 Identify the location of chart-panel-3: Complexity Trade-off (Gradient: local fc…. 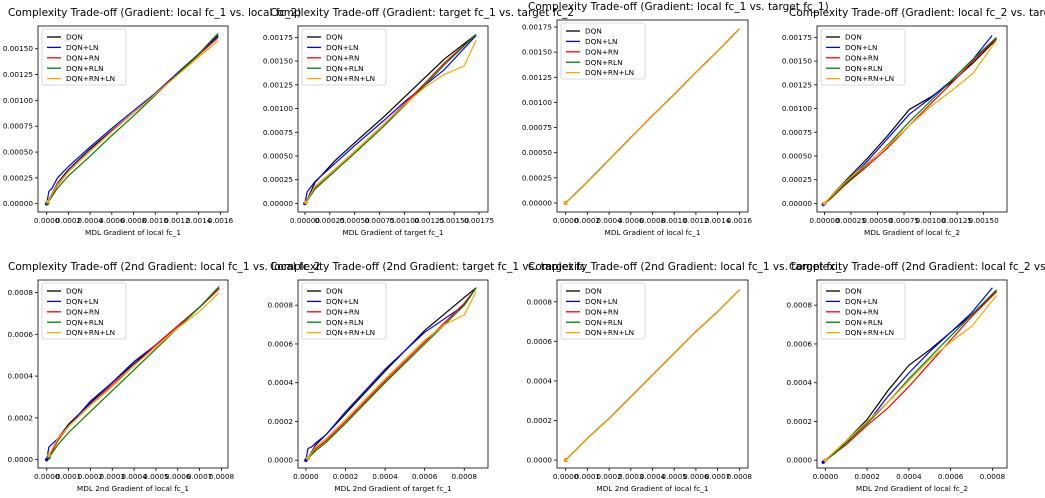
(675, 119).